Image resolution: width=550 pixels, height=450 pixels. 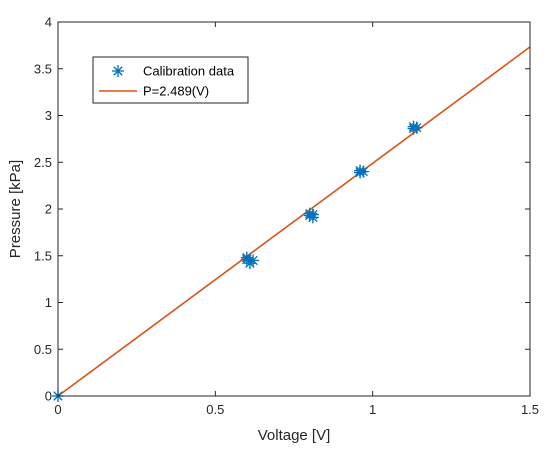 I want to click on x-axis-title: Voltage [V], so click(x=294, y=435).